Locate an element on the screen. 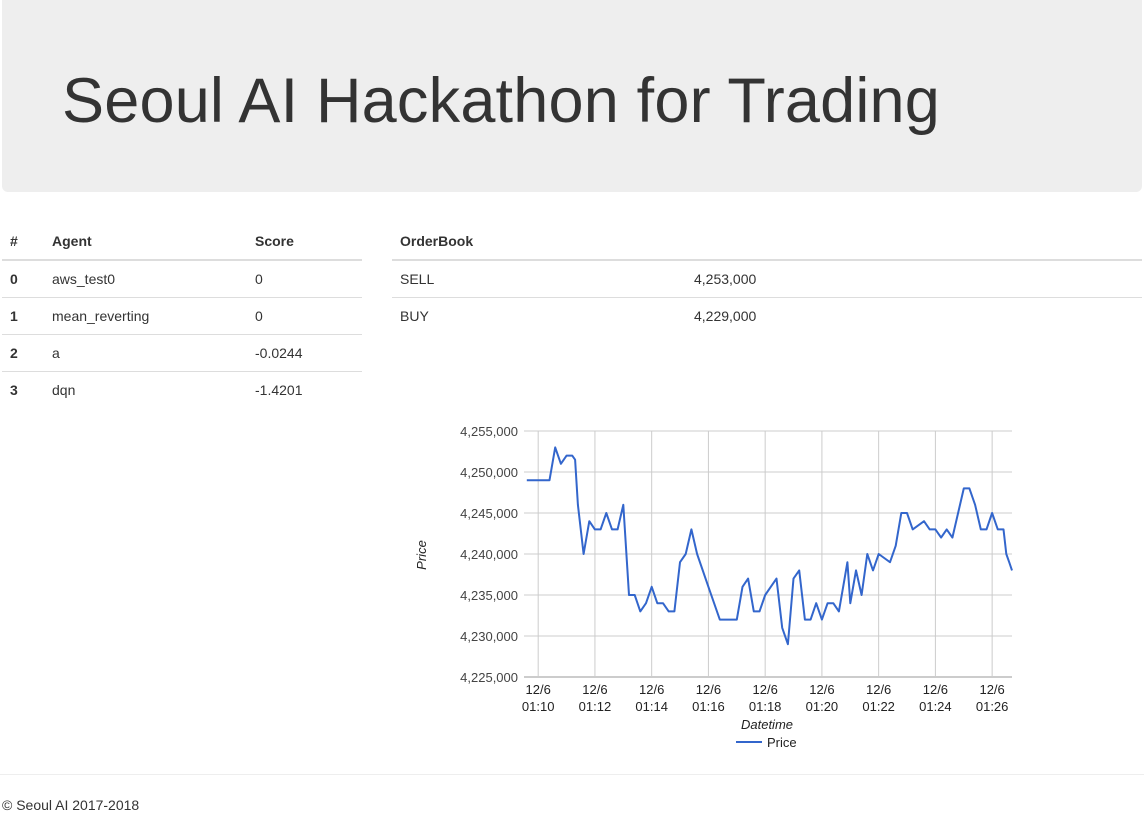 The height and width of the screenshot is (827, 1144). row-index: 0 is located at coordinates (14, 278).